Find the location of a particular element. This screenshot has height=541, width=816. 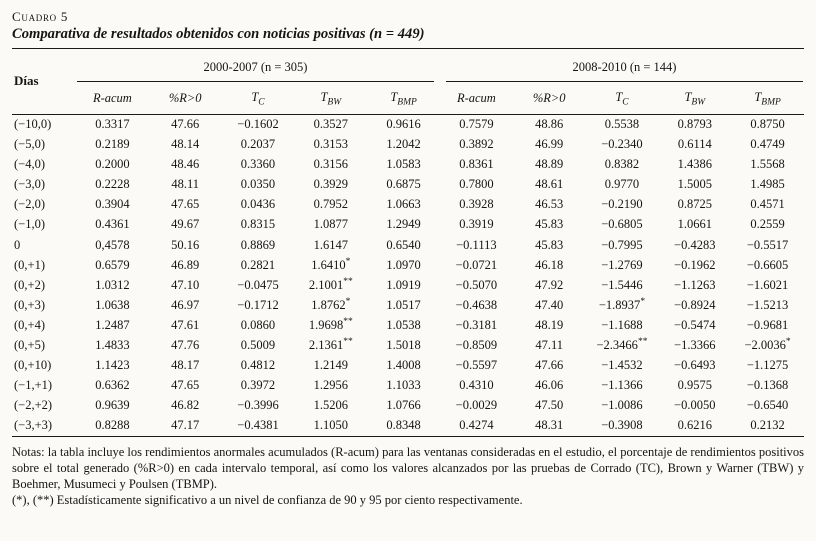

value-cell: 2.1001** is located at coordinates (330, 284).